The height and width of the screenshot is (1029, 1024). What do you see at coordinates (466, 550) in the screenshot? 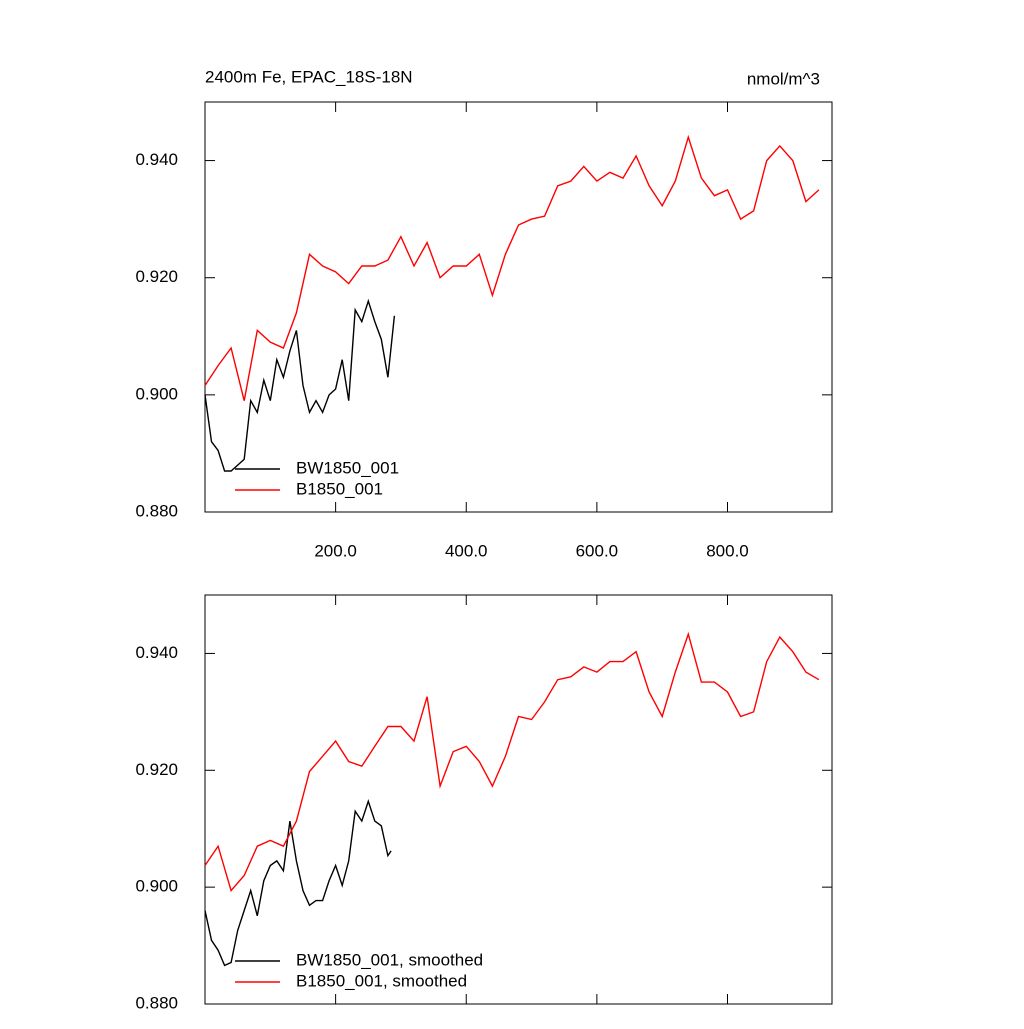
I see `x-tick-label: 400.0` at bounding box center [466, 550].